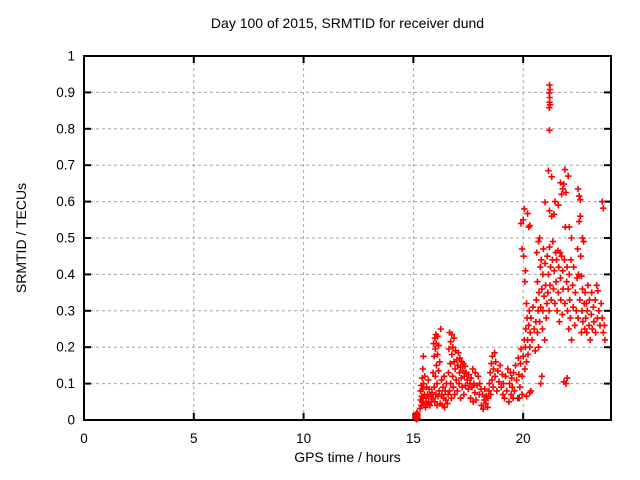 The image size is (640, 480). I want to click on y-tick-labels: 0 0.1 0.2 0.3 0.4 0.5 0.6 0.7 0.8 0.9 1, so click(65, 238).